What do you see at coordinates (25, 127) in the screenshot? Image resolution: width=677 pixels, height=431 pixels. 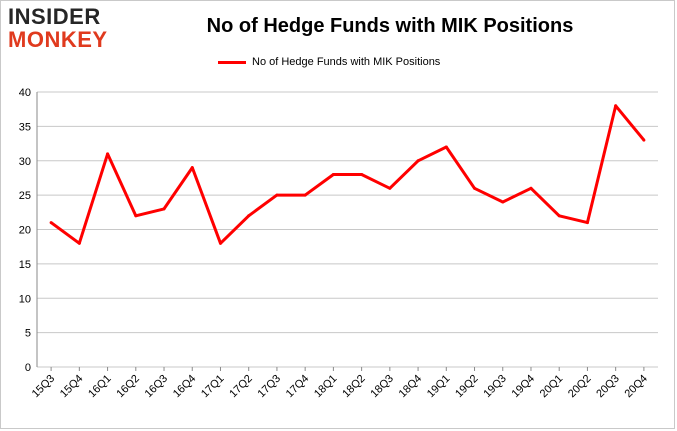 I see `y-tick-label: 35` at bounding box center [25, 127].